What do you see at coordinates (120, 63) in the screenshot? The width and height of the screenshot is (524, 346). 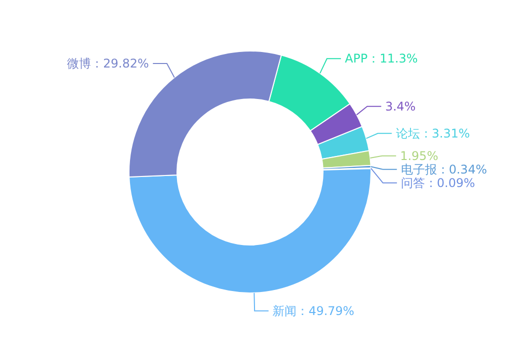 I see `data-label: ：29.82%` at bounding box center [120, 63].